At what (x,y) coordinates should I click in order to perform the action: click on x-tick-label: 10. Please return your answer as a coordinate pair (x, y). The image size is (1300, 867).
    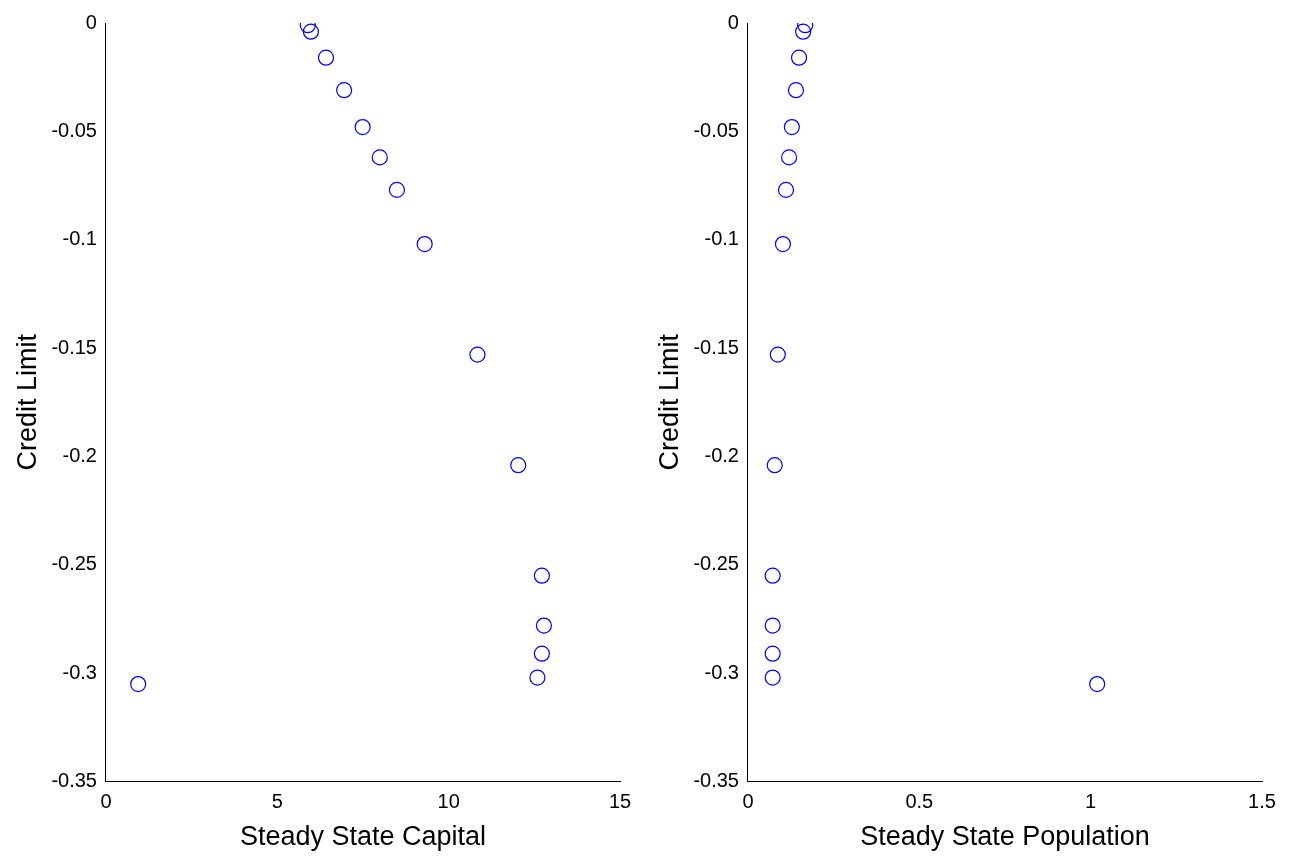
    Looking at the image, I should click on (448, 801).